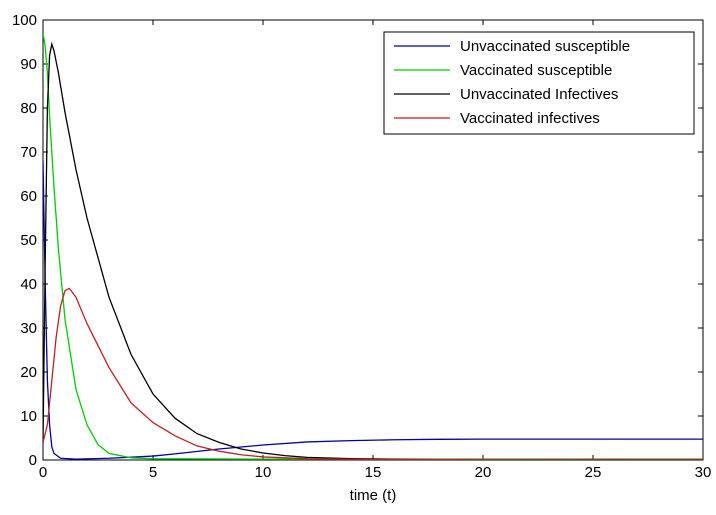  What do you see at coordinates (536, 70) in the screenshot?
I see `legend-label: Vaccinated susceptible` at bounding box center [536, 70].